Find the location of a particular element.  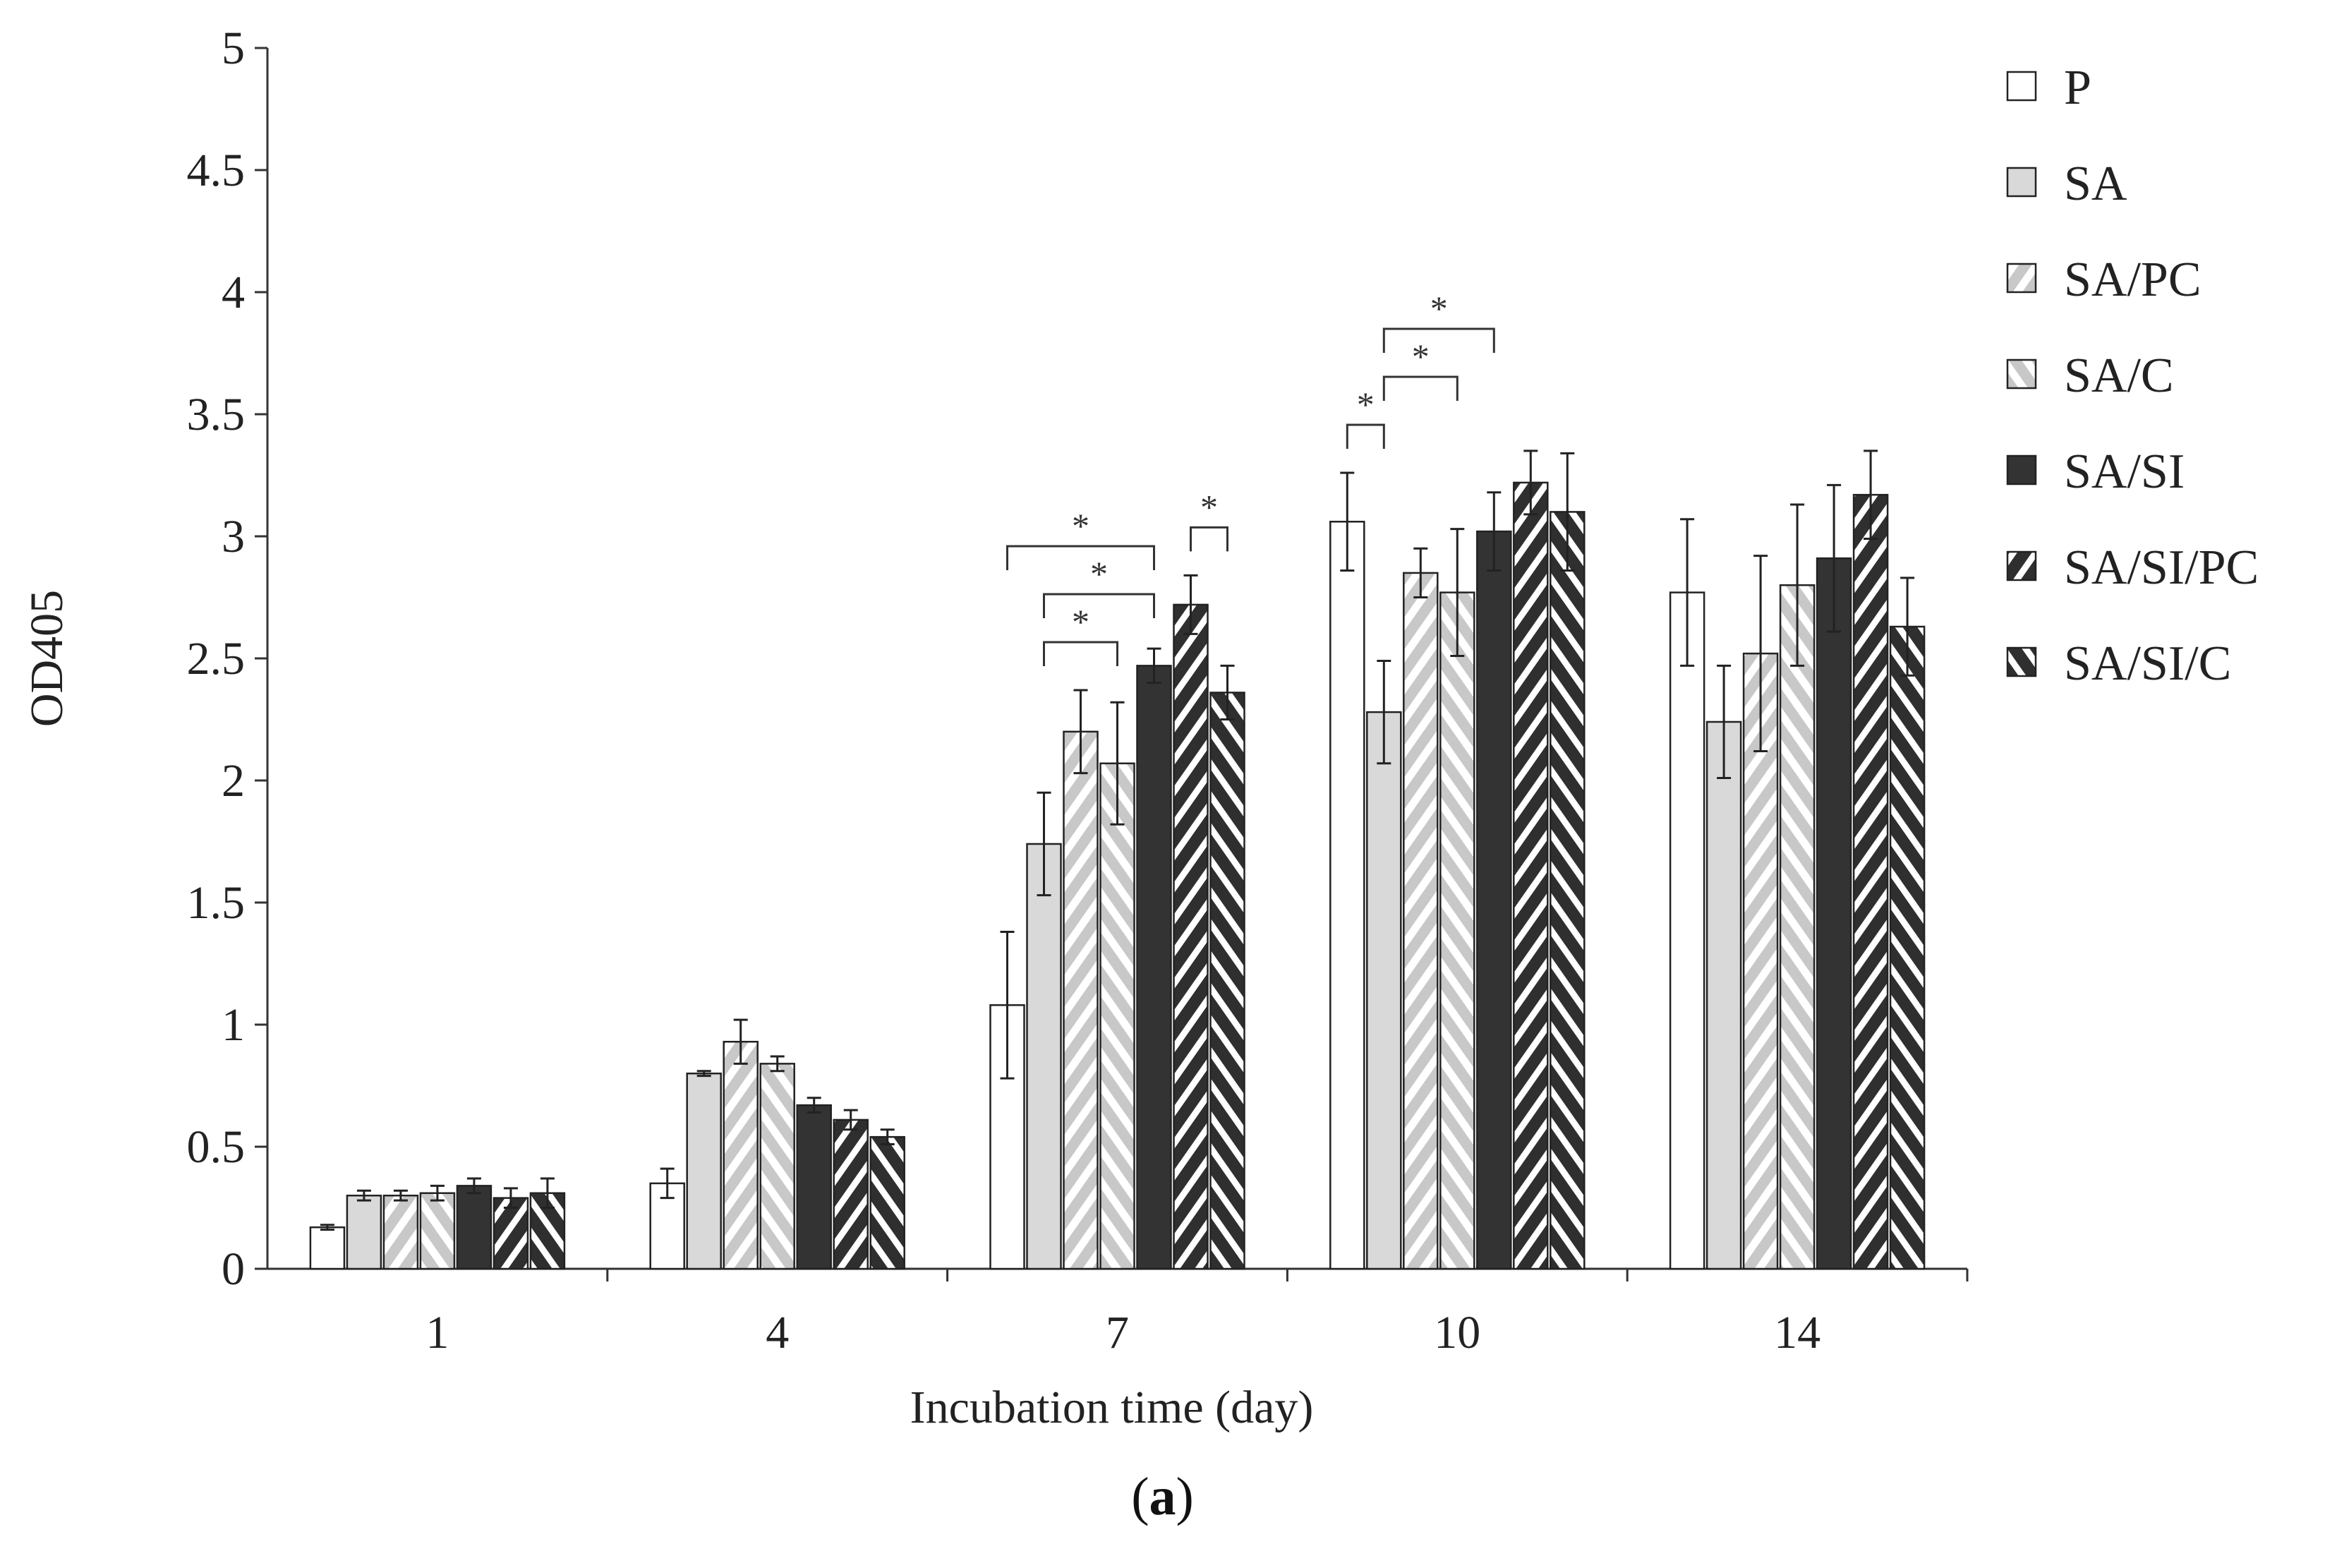

legend-label-sa-c: SA/C is located at coordinates (2119, 376).